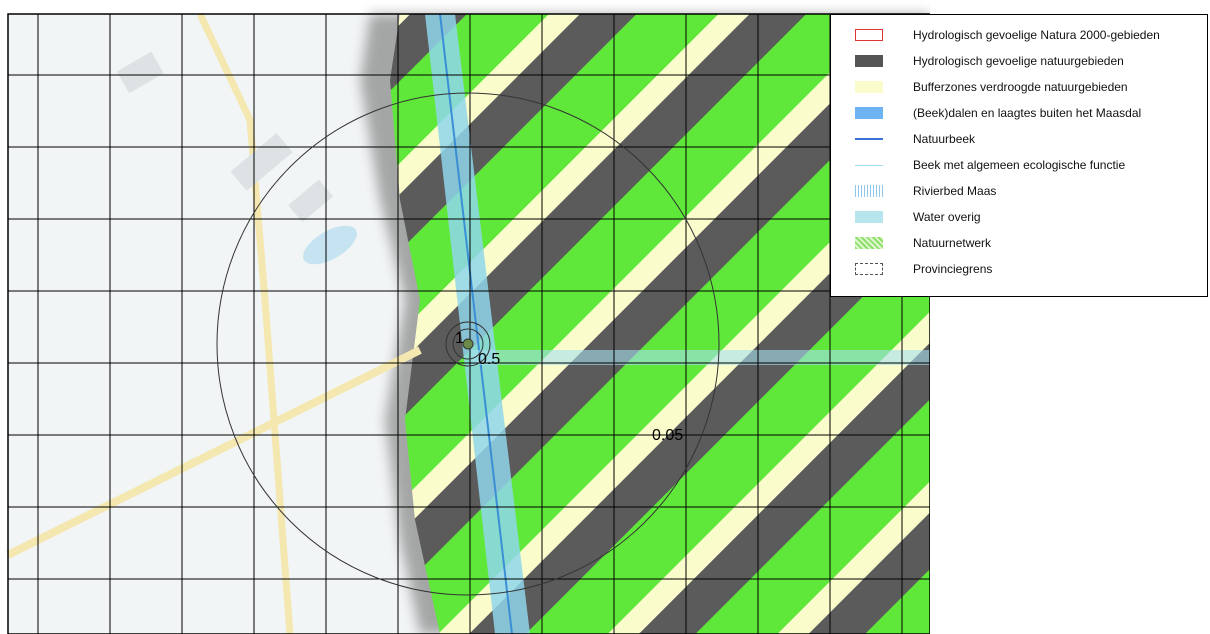  What do you see at coordinates (952, 243) in the screenshot?
I see `legend-label: Natuurnetwerk` at bounding box center [952, 243].